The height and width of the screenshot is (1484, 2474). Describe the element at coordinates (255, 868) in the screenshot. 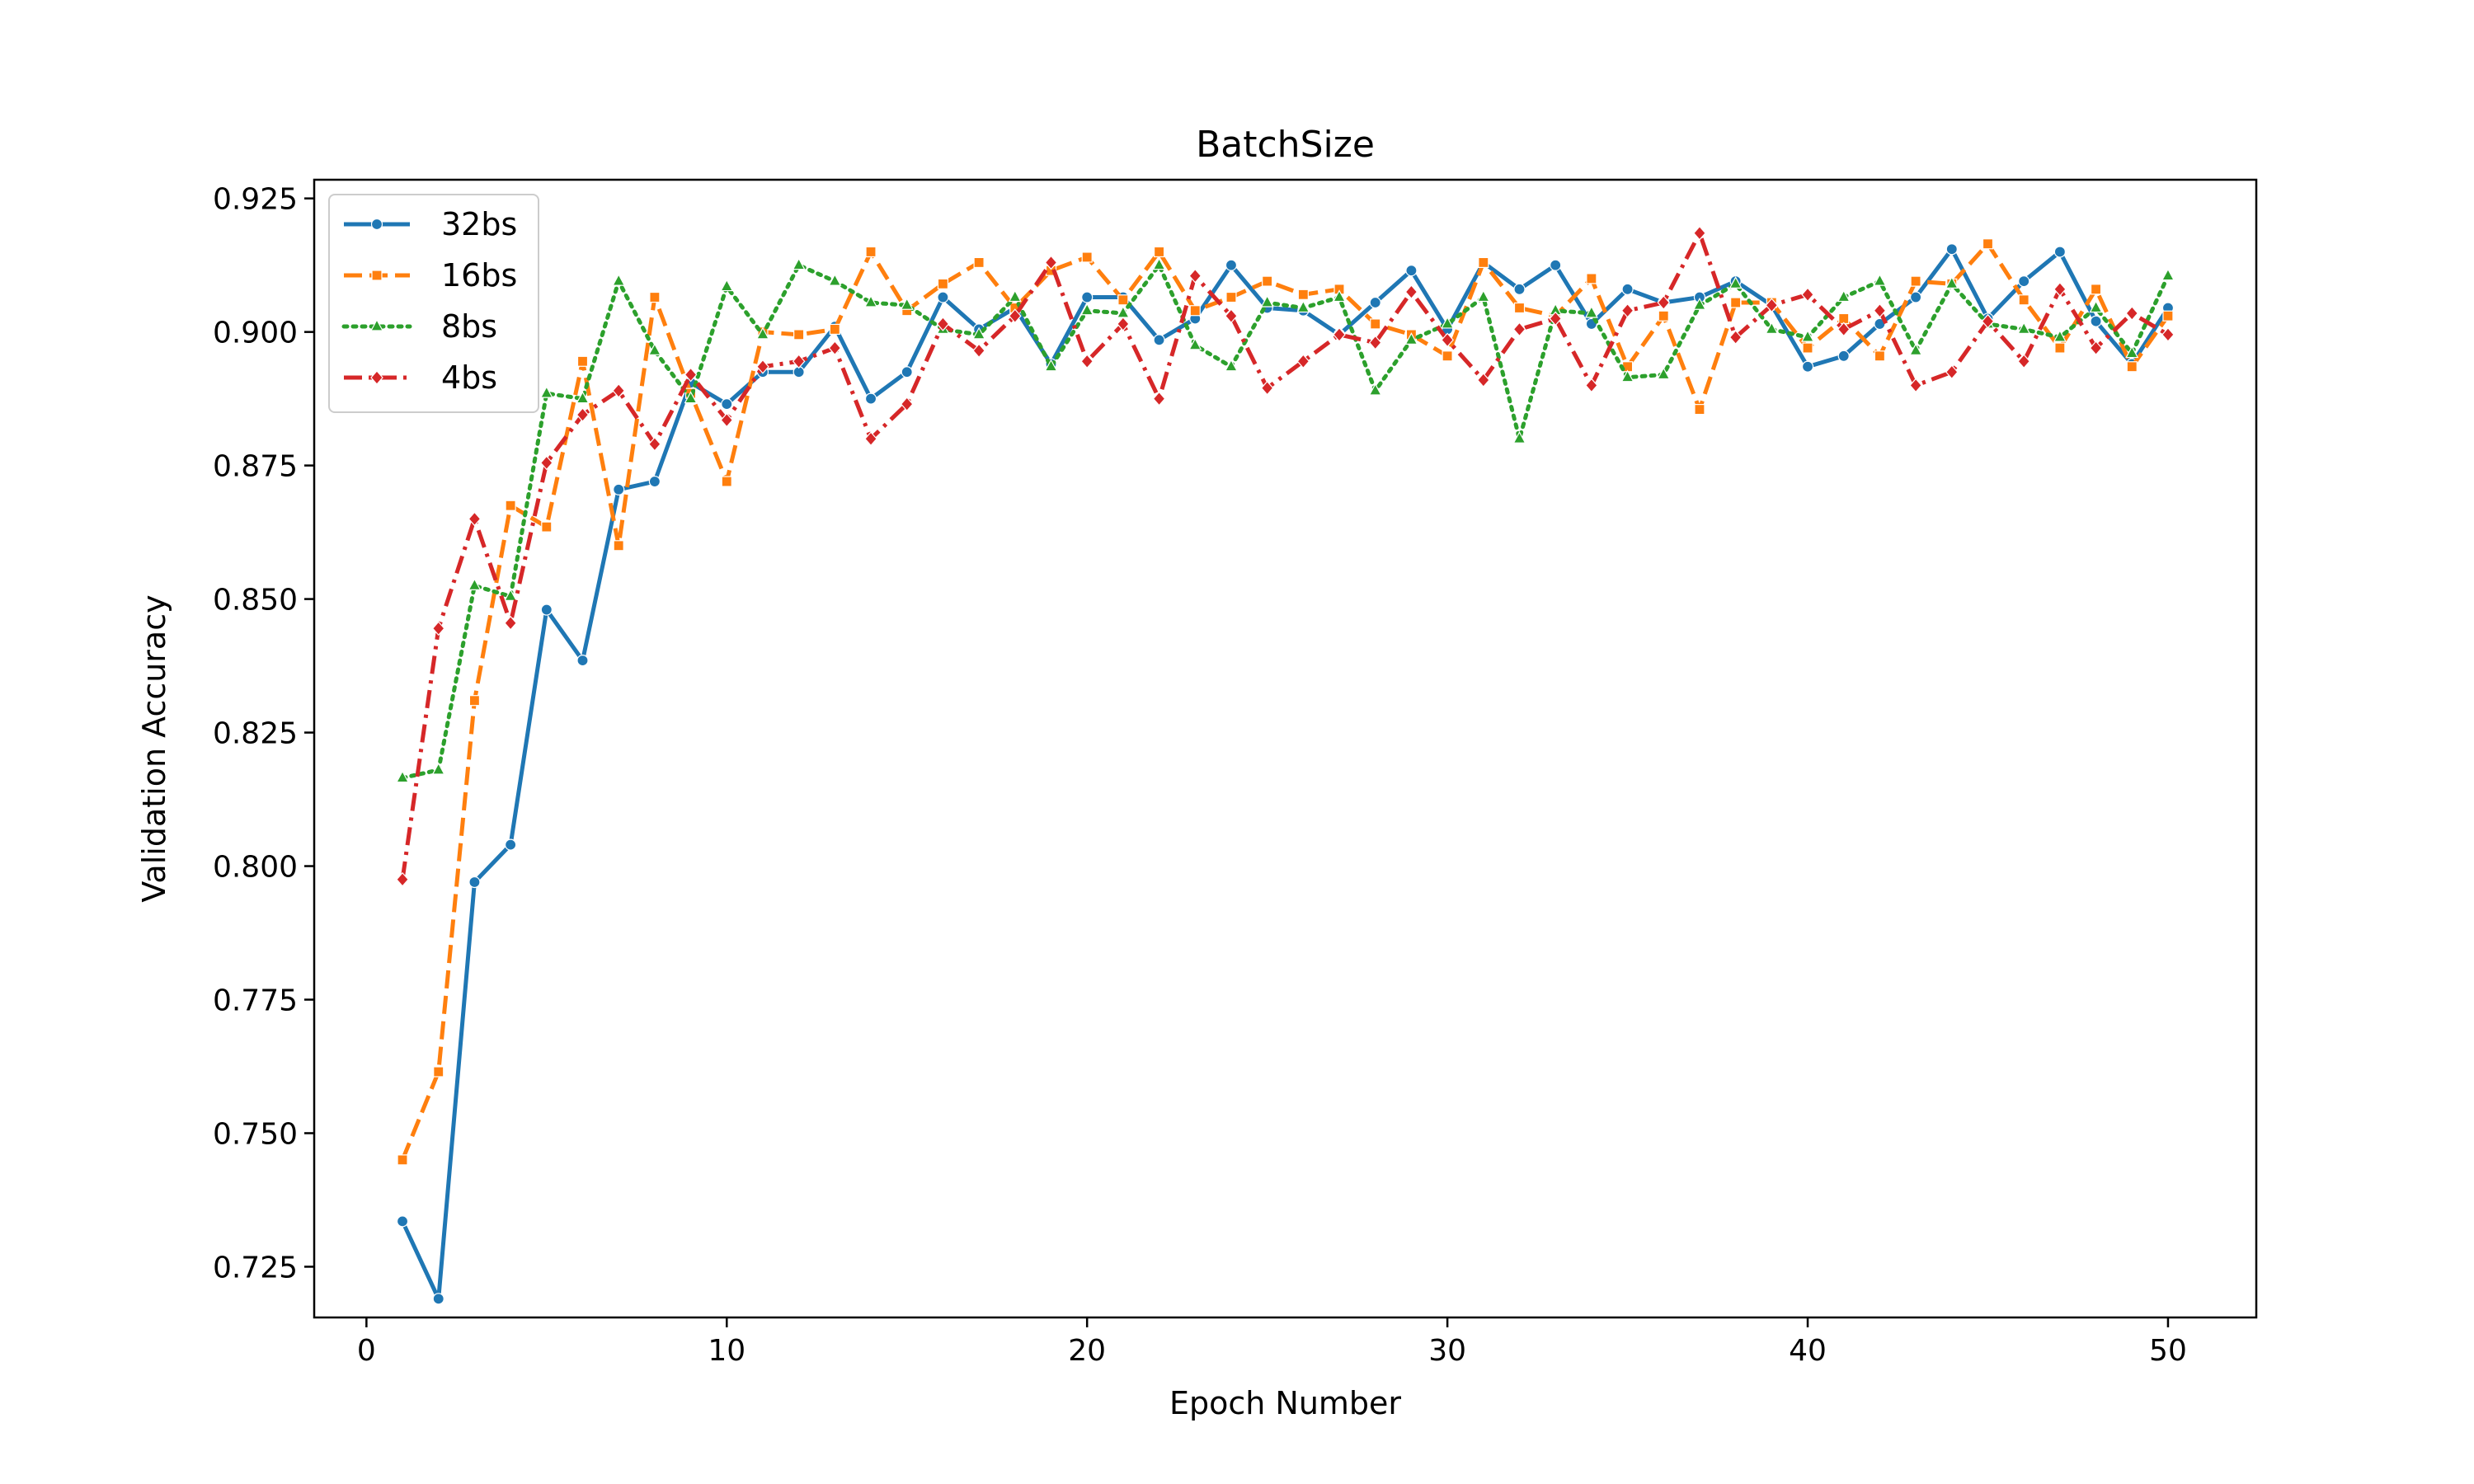

I see `y-tick-label: 0.800` at that location.